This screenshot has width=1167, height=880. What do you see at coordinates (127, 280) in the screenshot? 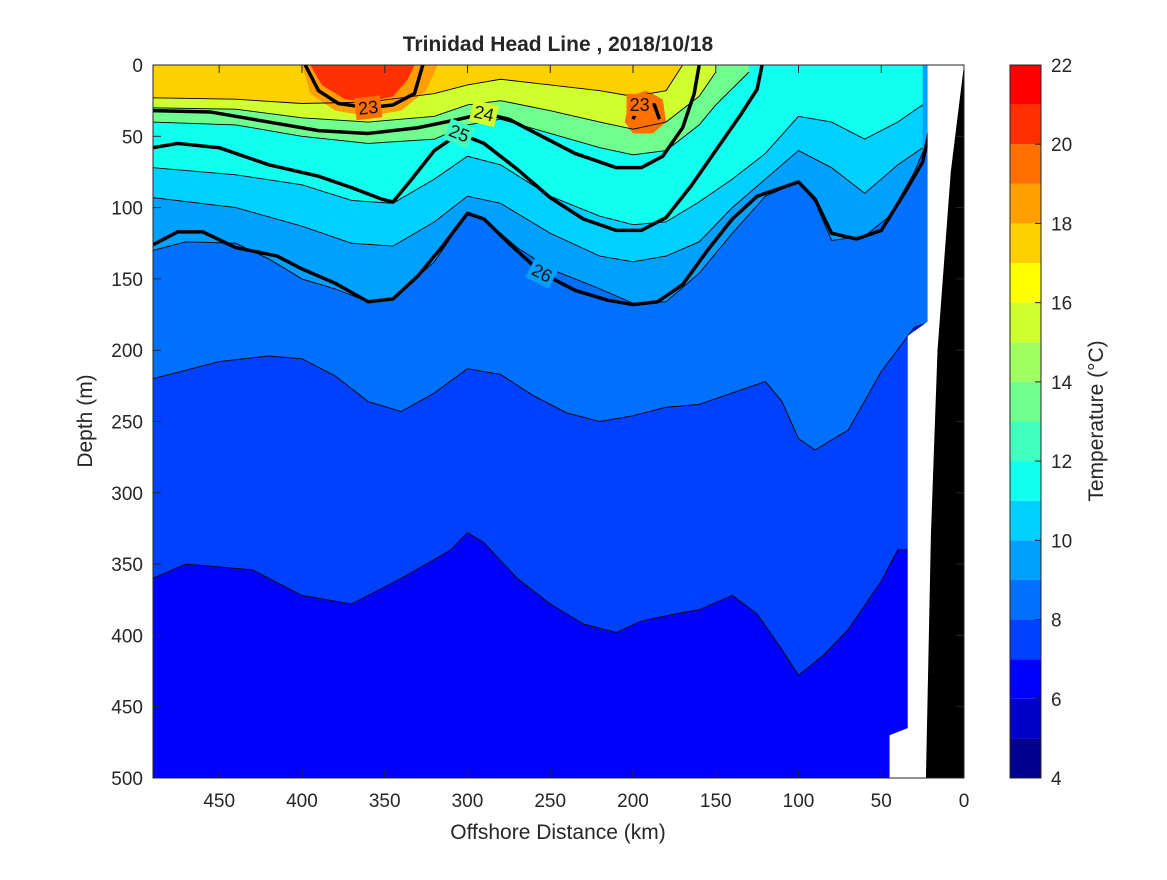
I see `y-tick-label: 150` at bounding box center [127, 280].